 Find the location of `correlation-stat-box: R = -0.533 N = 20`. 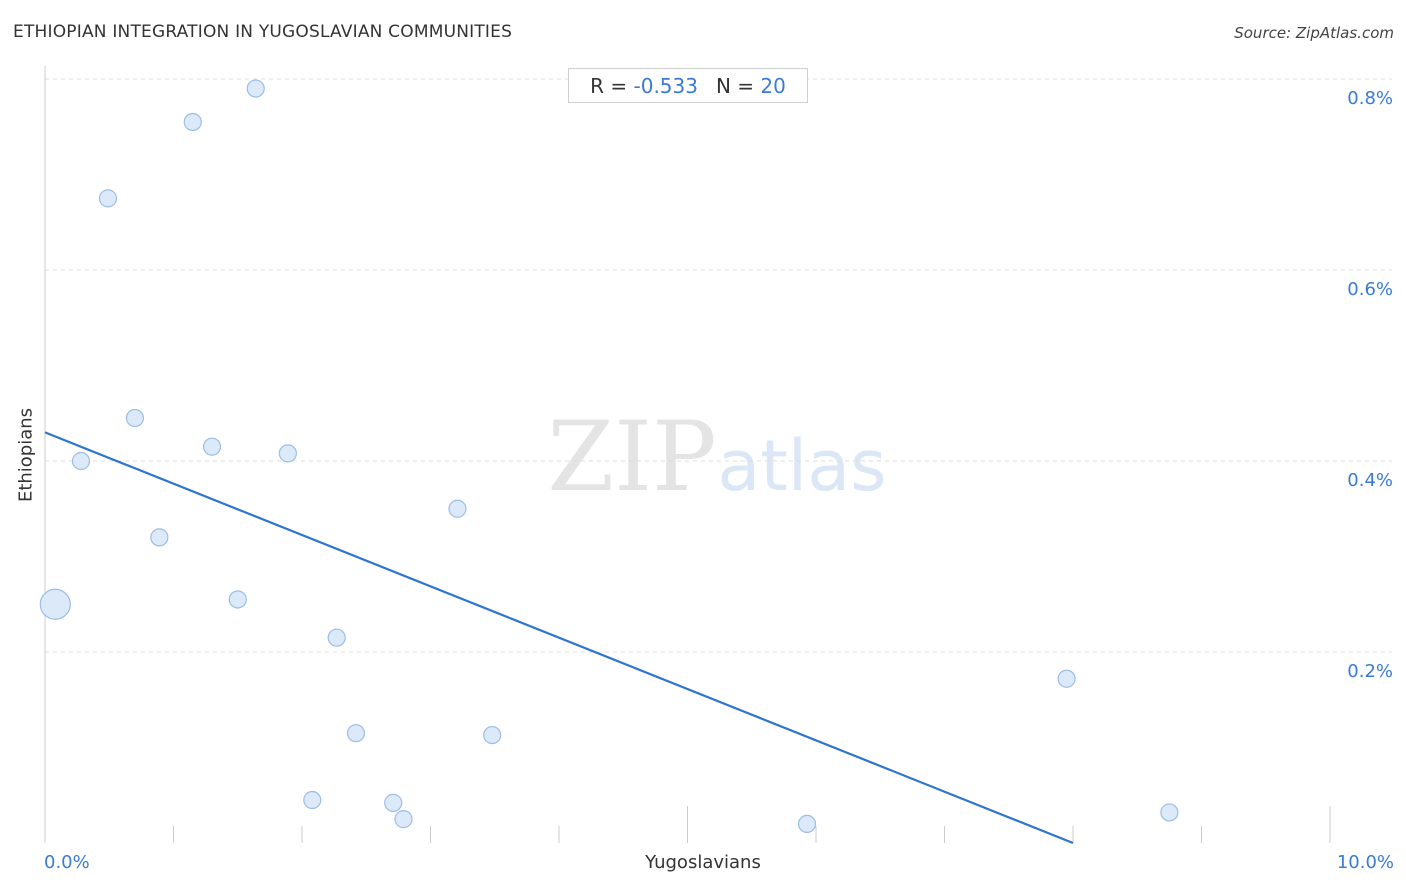

correlation-stat-box: R = -0.533 N = 20 is located at coordinates (688, 85).